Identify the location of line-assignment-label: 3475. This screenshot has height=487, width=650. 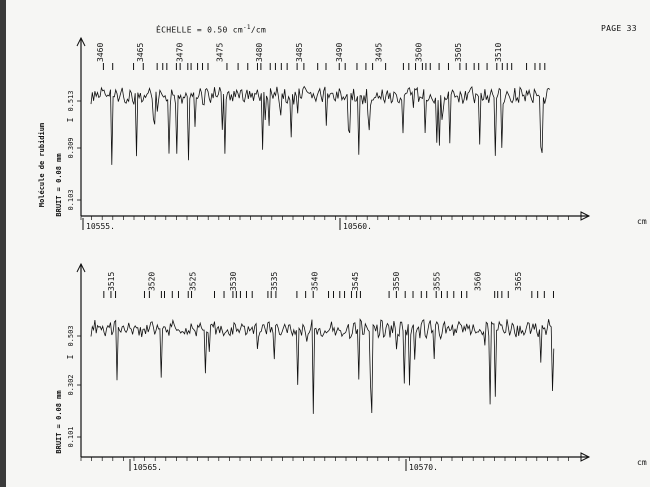
(219, 52).